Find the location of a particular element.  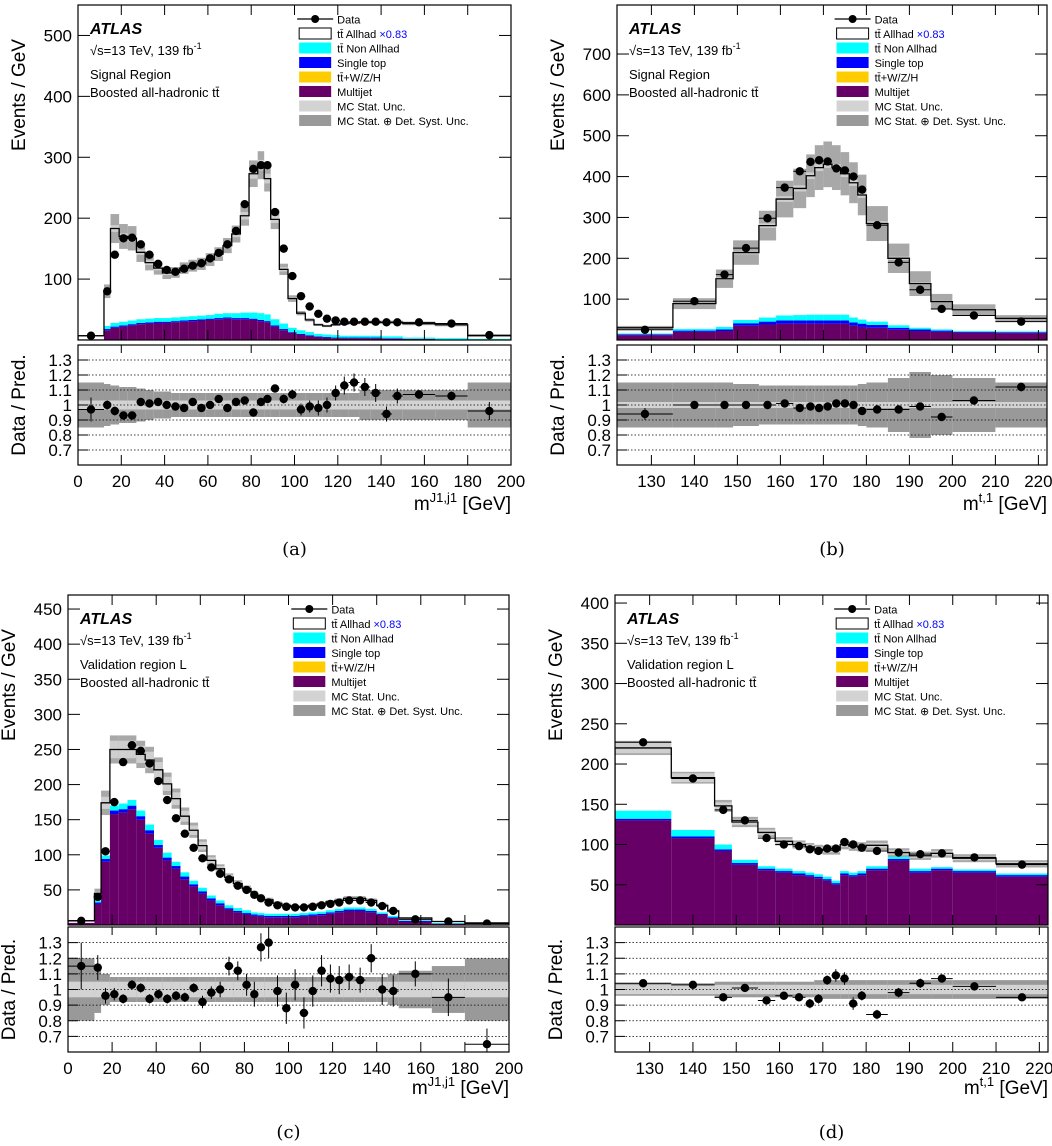

x-tick-label: 120 is located at coordinates (338, 481).